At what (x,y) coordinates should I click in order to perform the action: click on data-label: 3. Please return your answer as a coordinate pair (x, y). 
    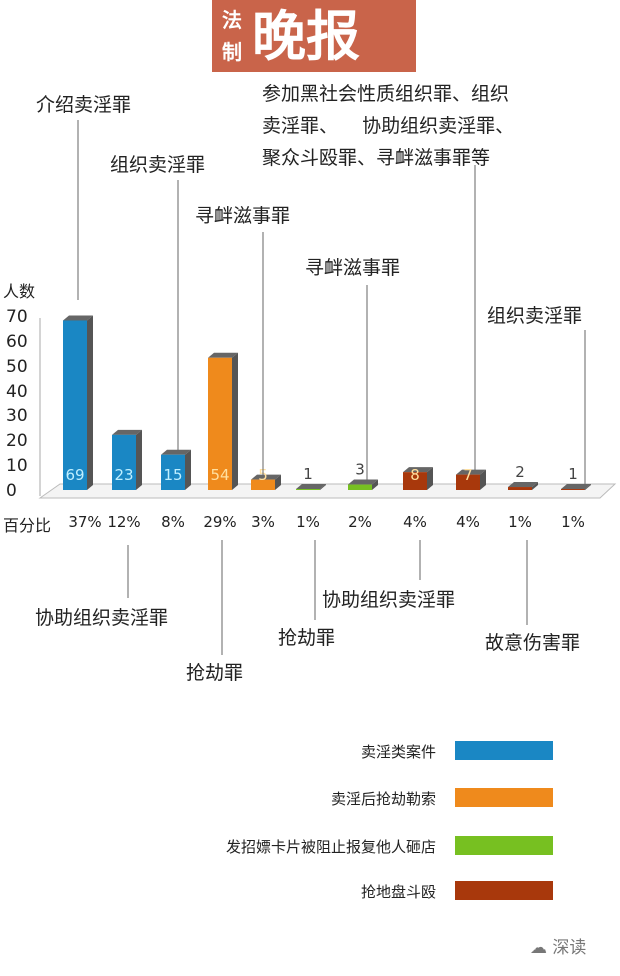
    Looking at the image, I should click on (360, 470).